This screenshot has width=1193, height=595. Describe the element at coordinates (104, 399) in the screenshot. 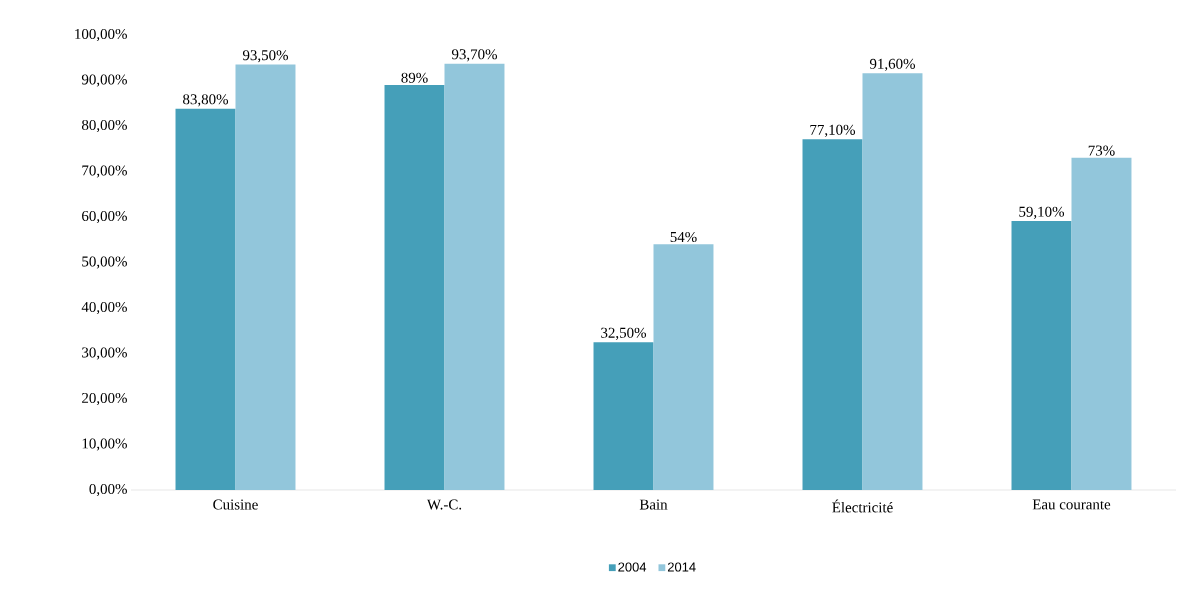

I see `y-tick-label: 20,00%` at that location.